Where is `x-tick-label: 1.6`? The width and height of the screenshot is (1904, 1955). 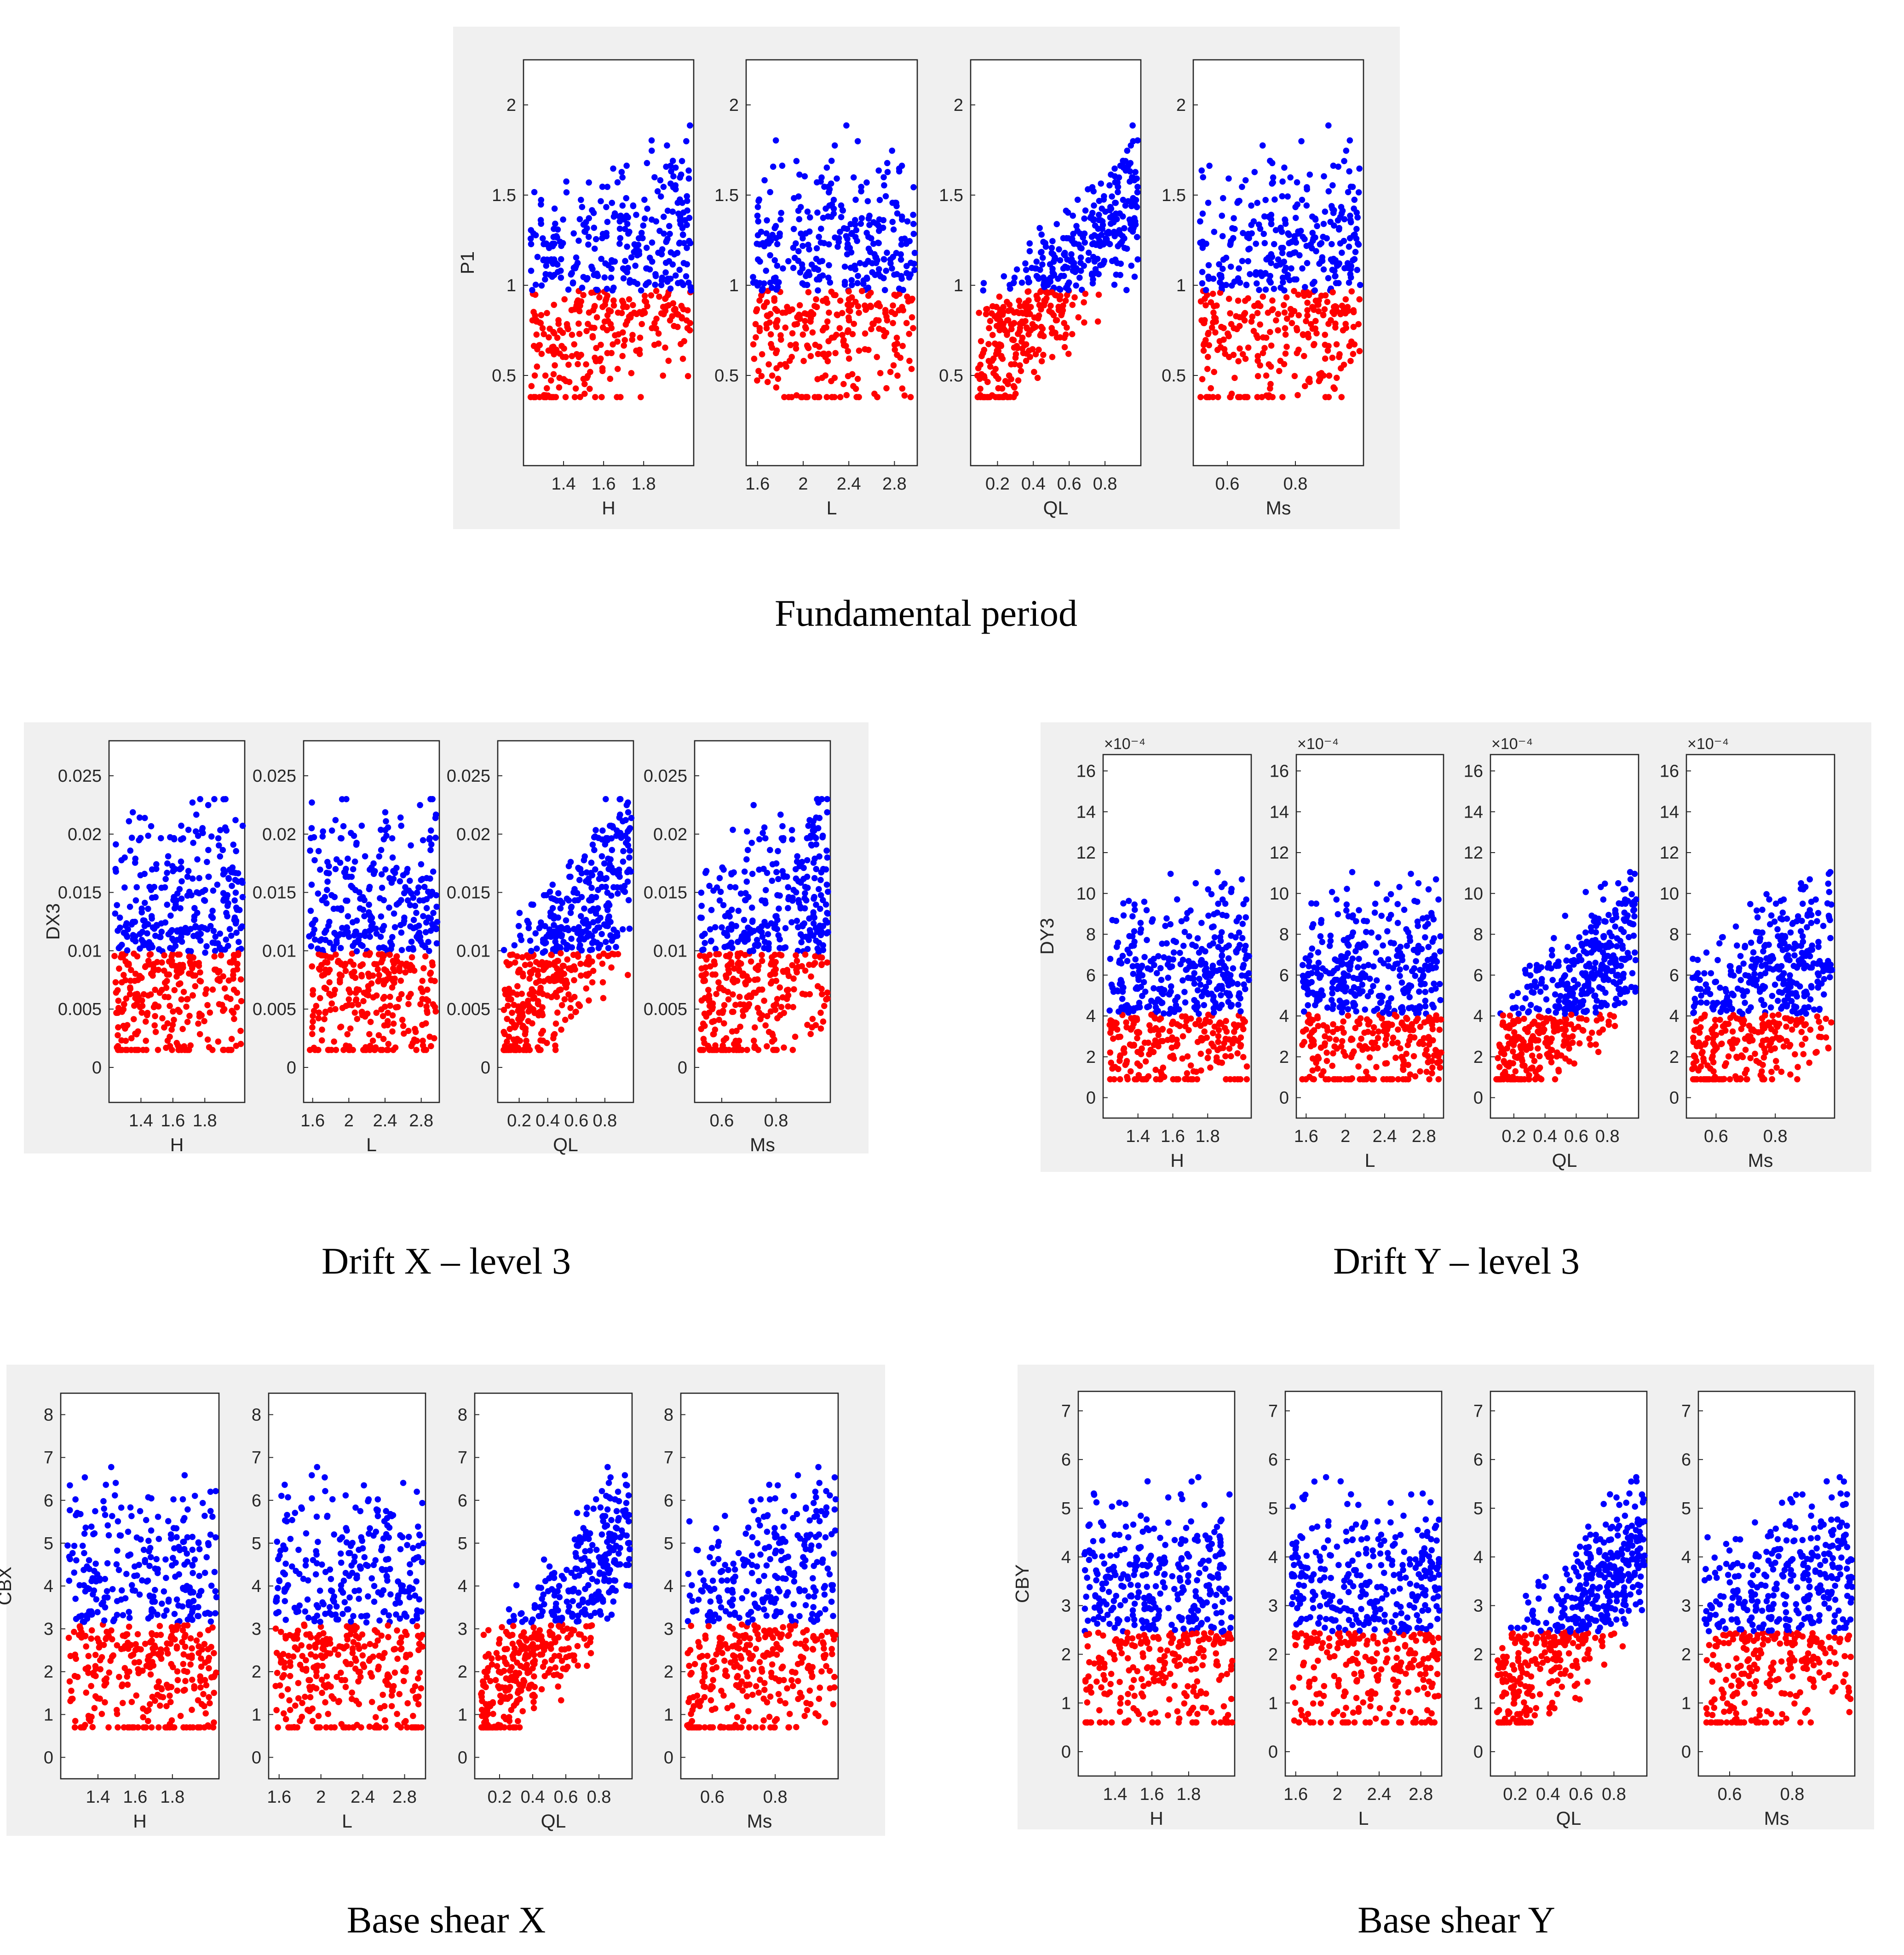
x-tick-label: 1.6 is located at coordinates (757, 484).